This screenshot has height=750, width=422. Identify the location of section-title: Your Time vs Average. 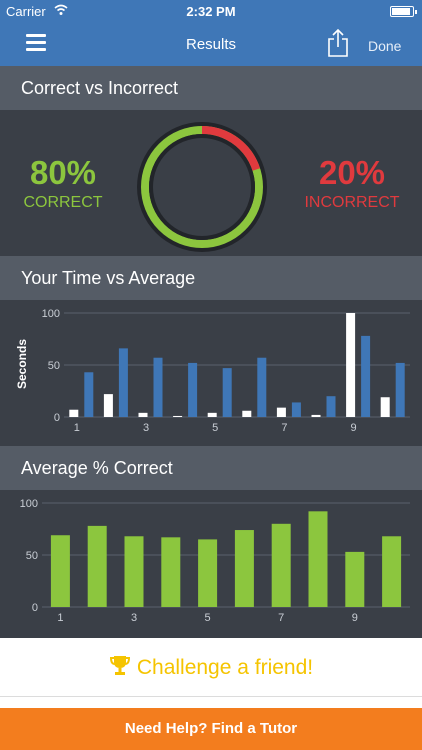
(108, 278).